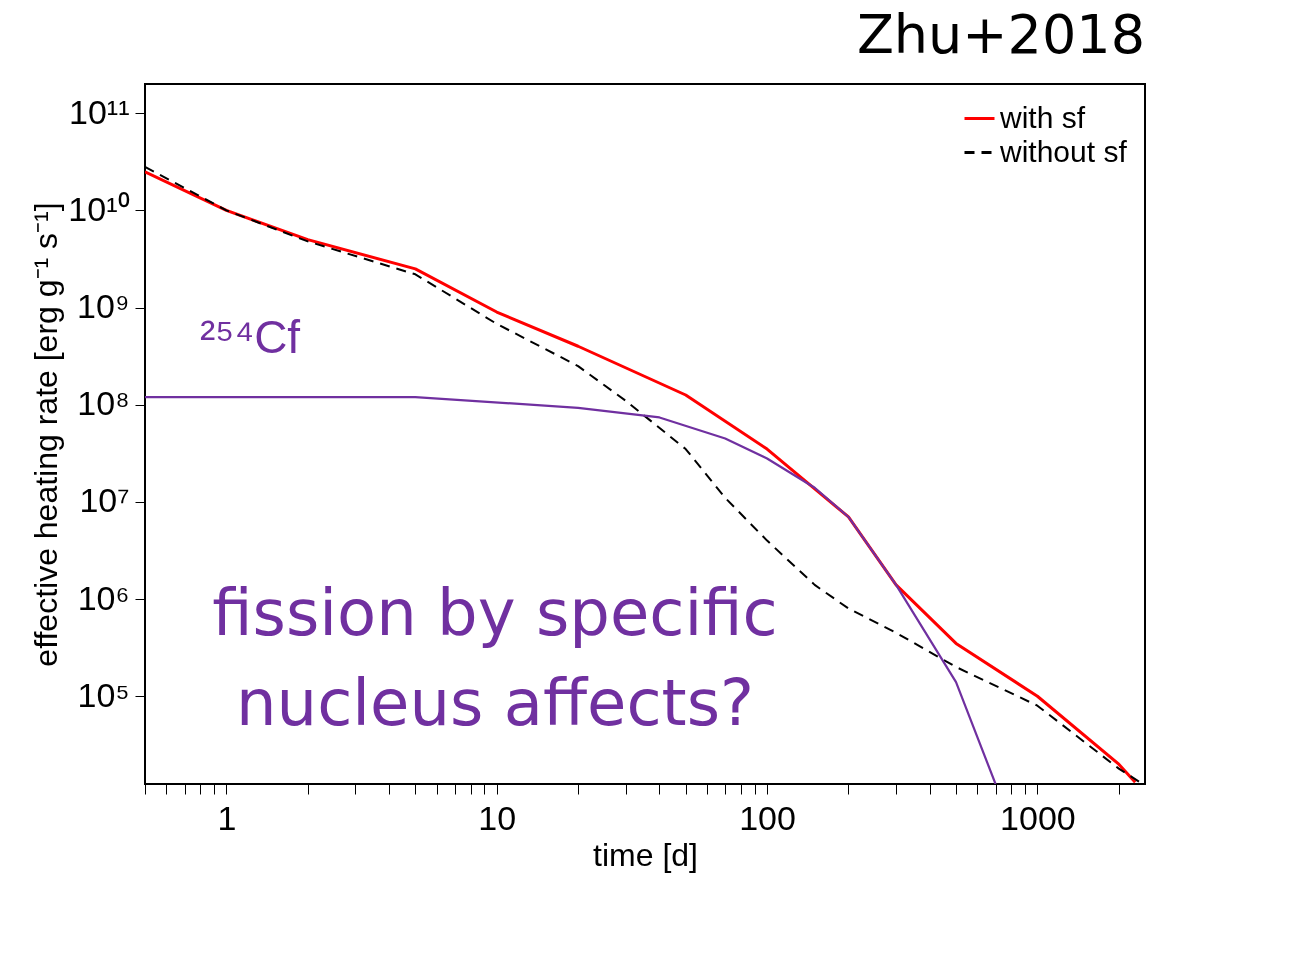 This screenshot has width=1306, height=966. Describe the element at coordinates (1063, 151) in the screenshot. I see `legend-label: without sf` at that location.